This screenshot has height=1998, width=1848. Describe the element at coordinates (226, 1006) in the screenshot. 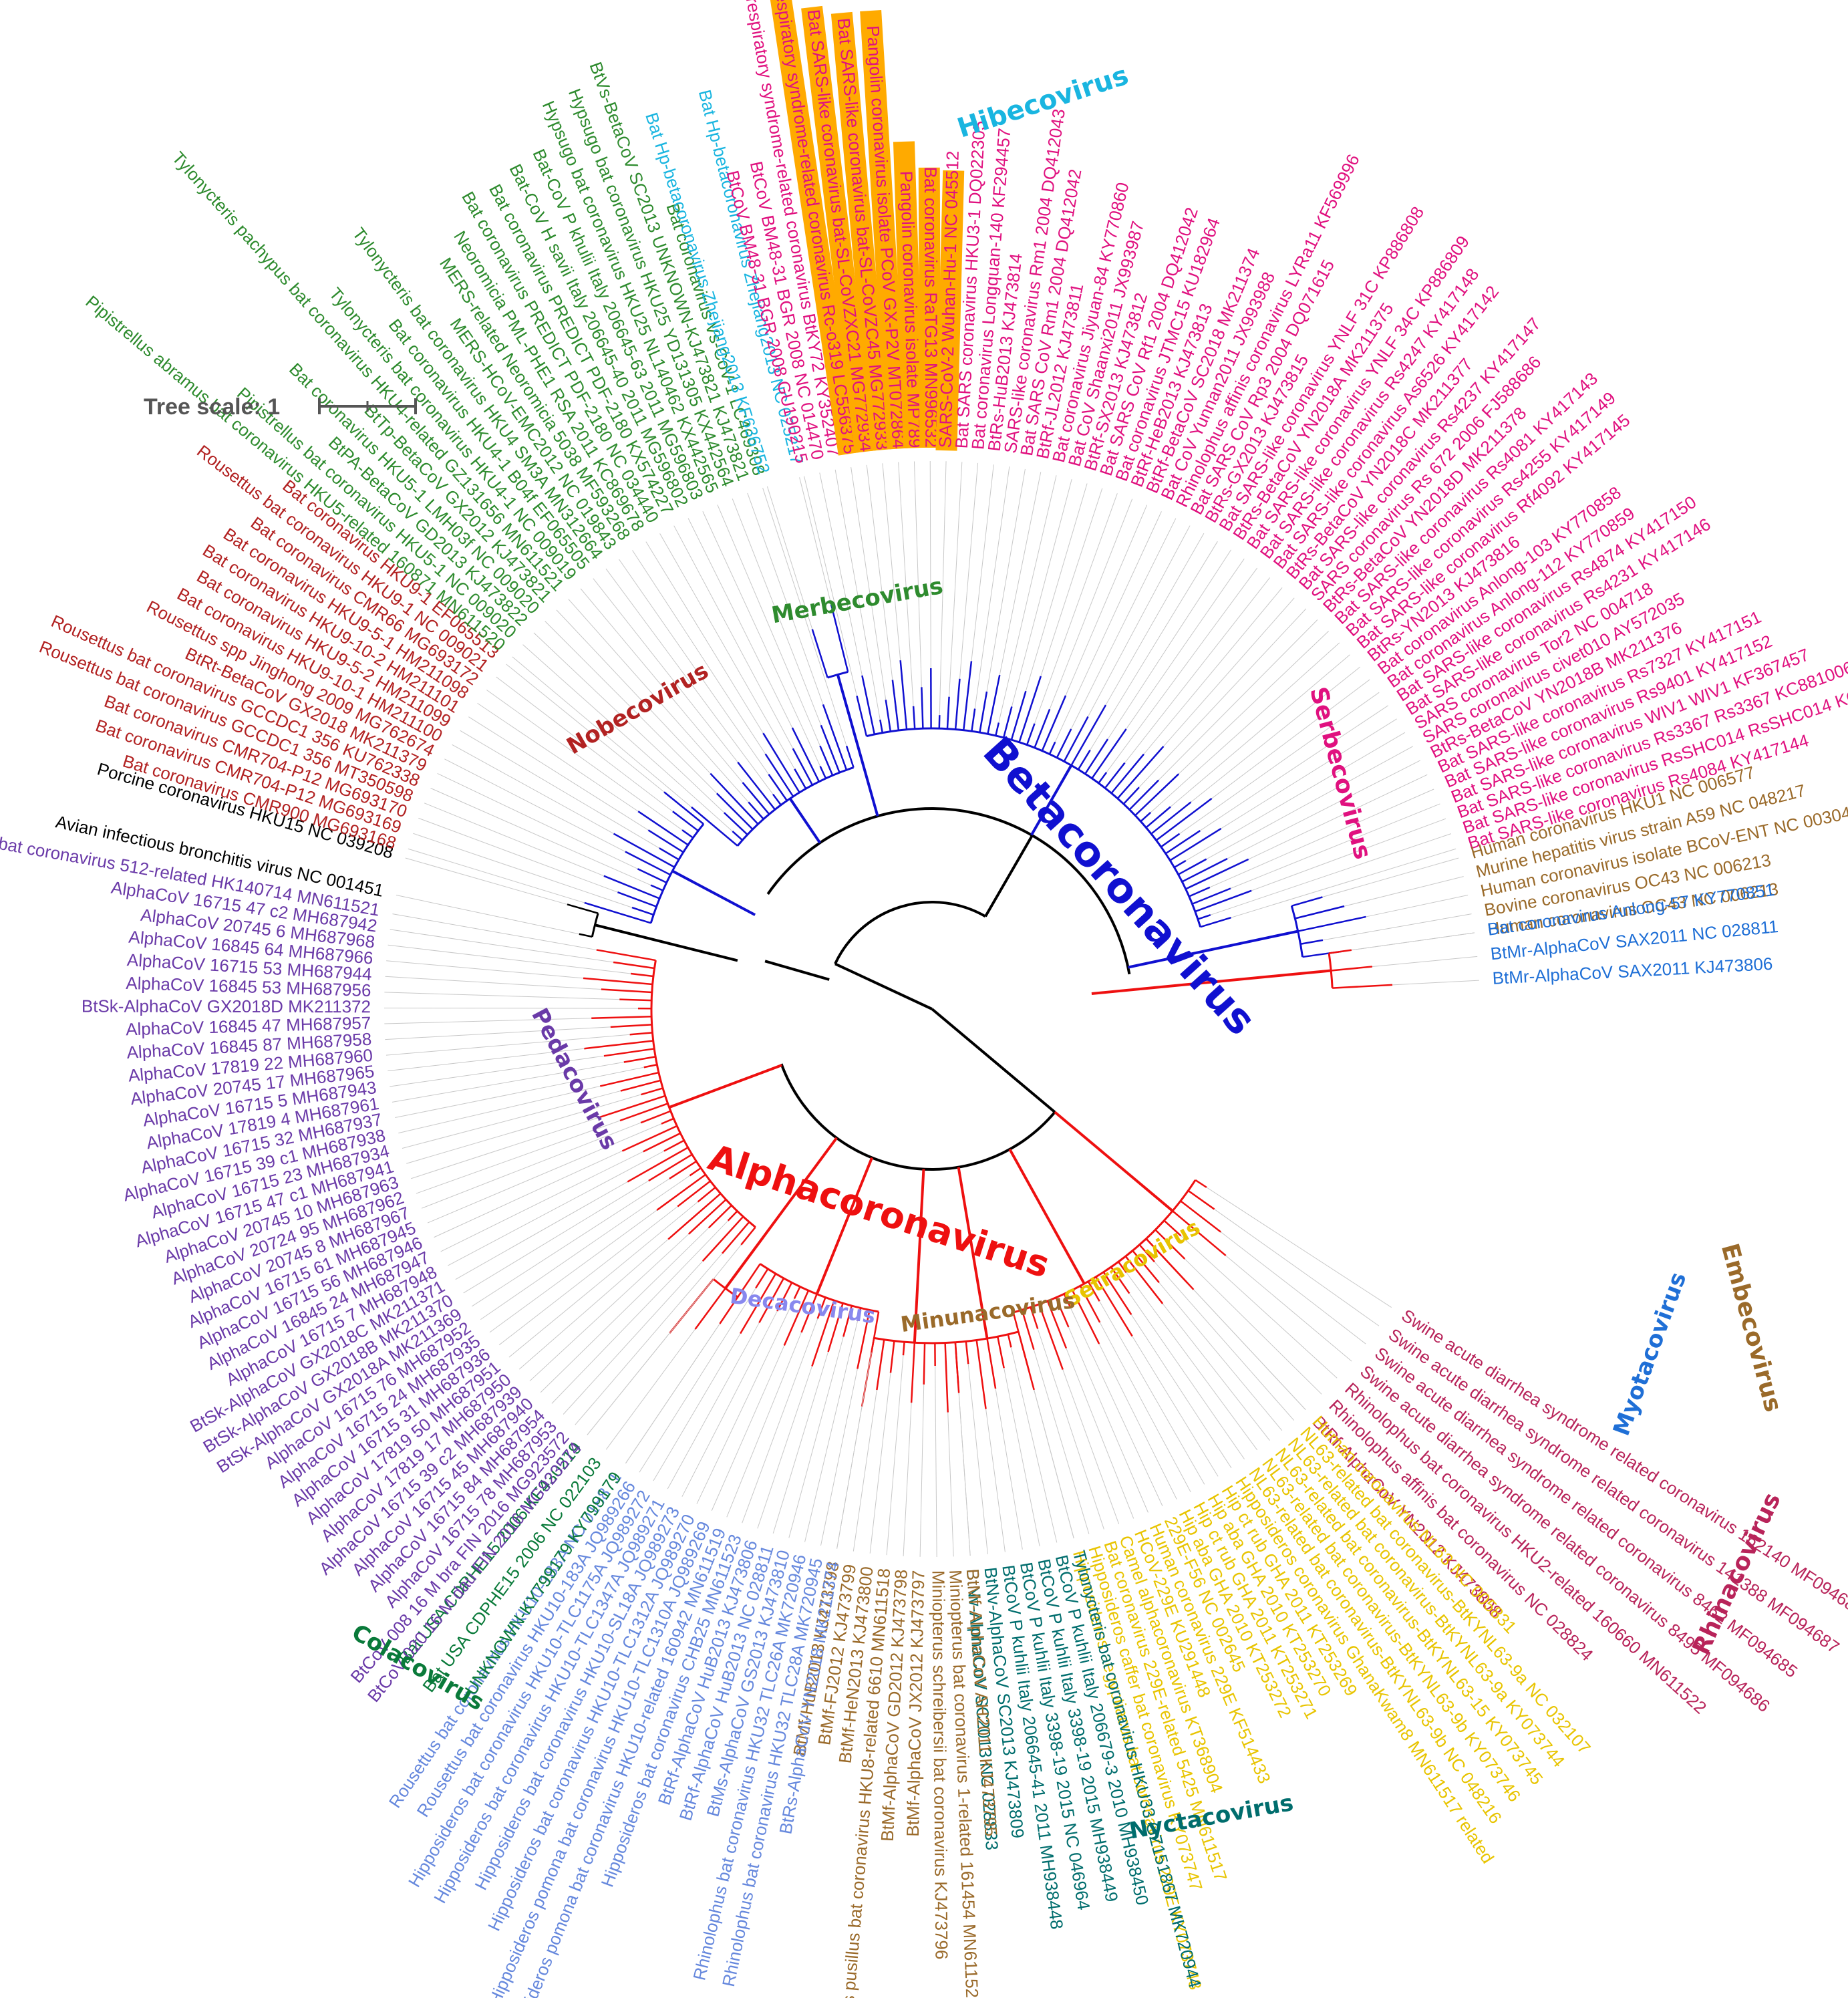

I see `tip-label: BtSk-AlphaCoV GX2018D MK211372` at that location.